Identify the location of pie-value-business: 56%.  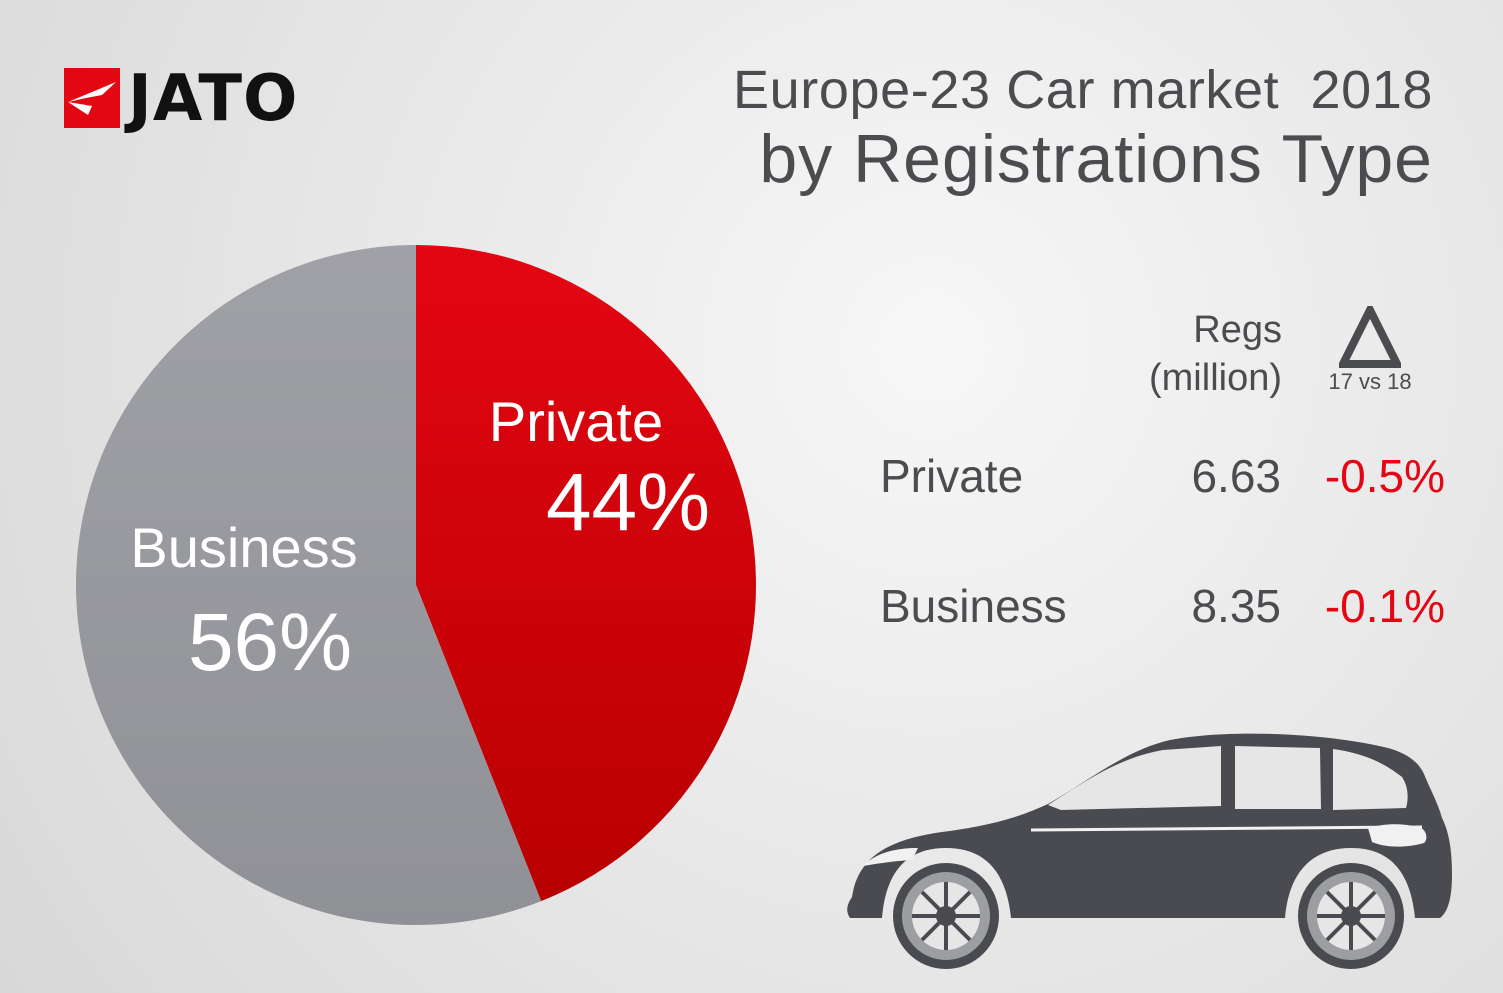
(270, 642).